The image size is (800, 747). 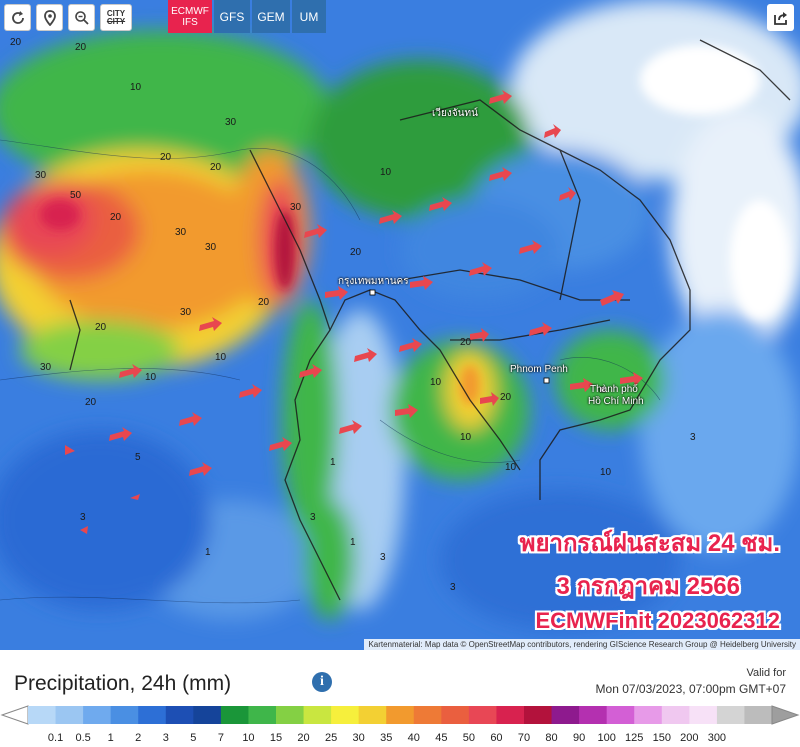 I want to click on color-scale-tick-label: 40, so click(x=413, y=738).